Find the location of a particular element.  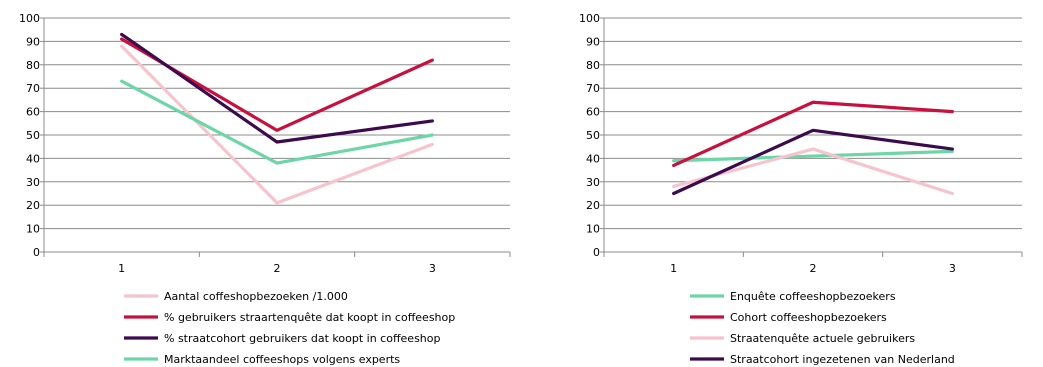

legend-label: Straatcohort ingezetenen van Nederland is located at coordinates (842, 359).